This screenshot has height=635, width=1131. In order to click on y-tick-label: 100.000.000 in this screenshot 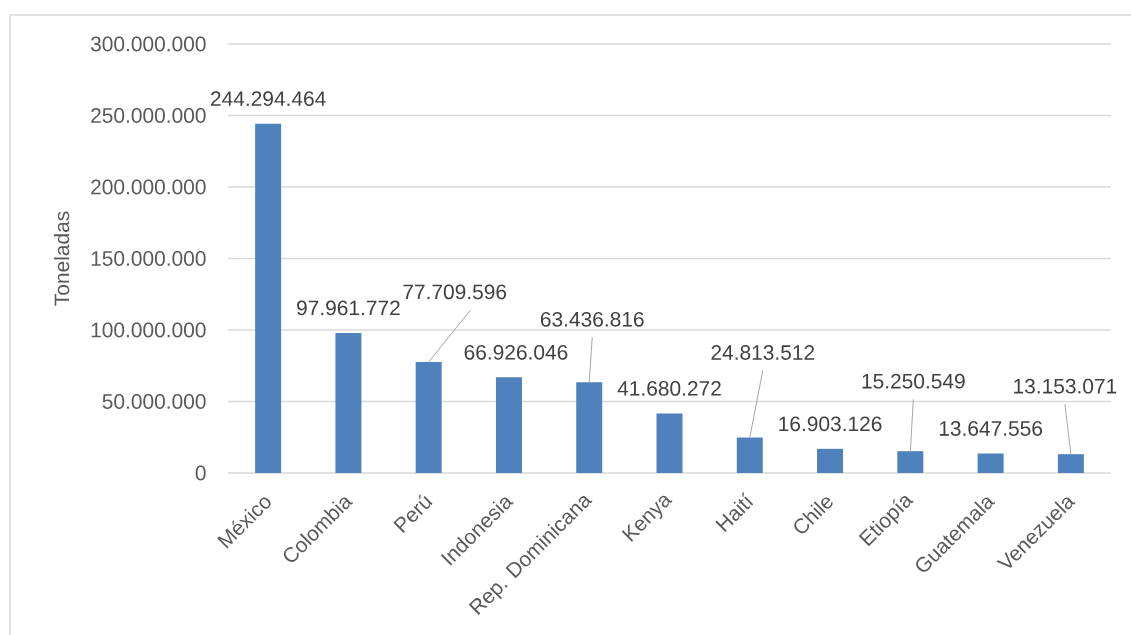, I will do `click(148, 330)`.